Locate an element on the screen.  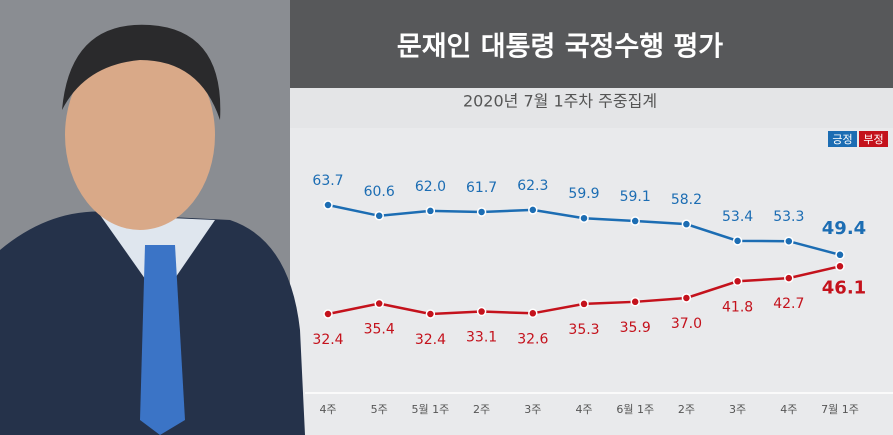
legend-label: 부정 is located at coordinates (873, 139).